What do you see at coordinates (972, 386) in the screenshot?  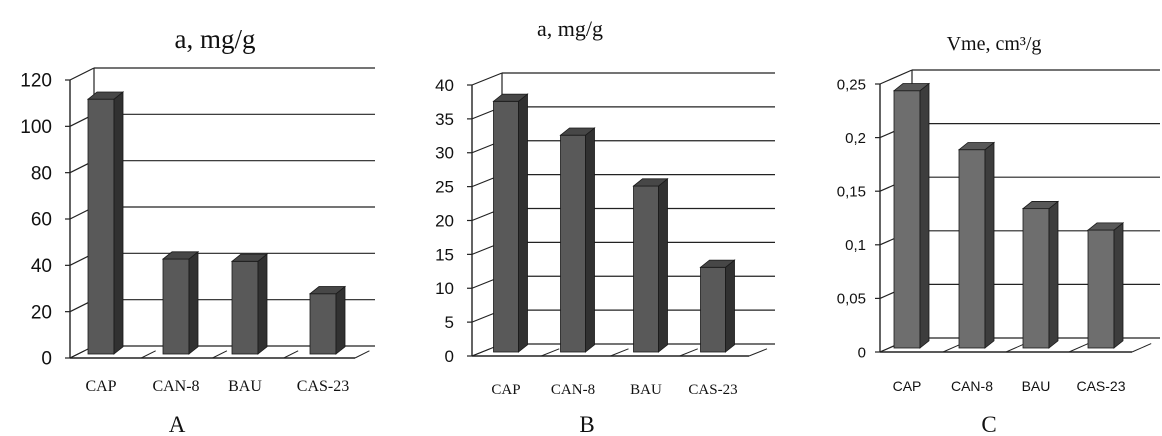 I see `chart-c-x-tick-label: CAN-8` at bounding box center [972, 386].